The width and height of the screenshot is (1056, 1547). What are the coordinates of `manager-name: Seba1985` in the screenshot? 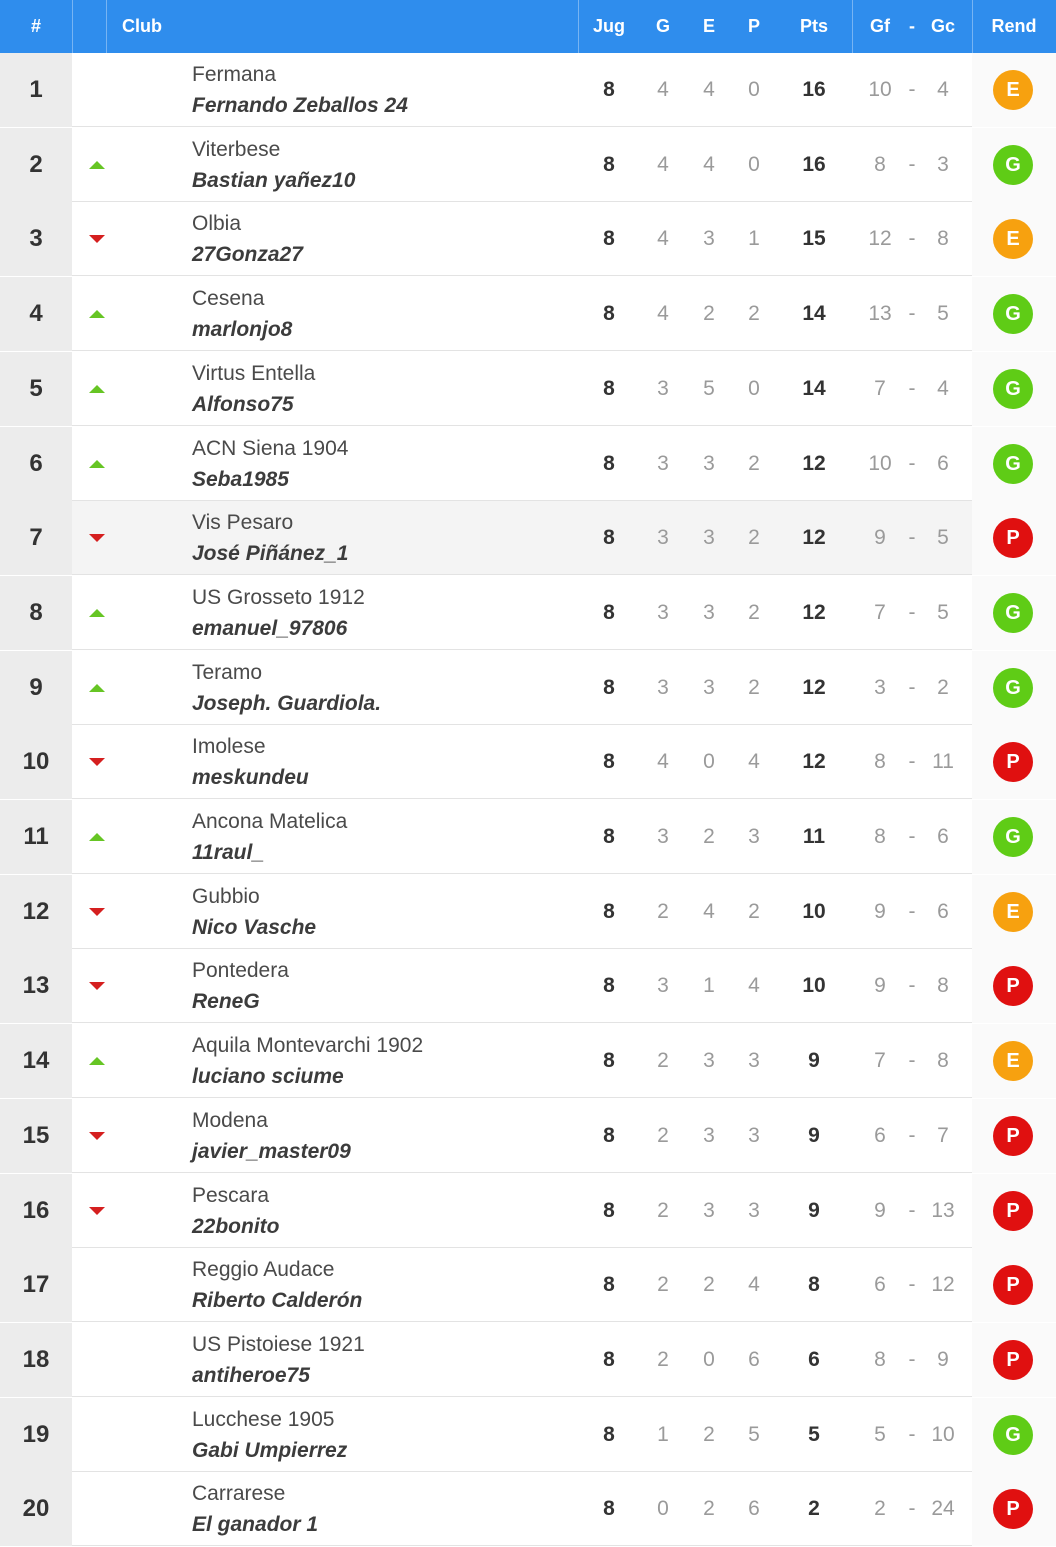 It's located at (240, 479).